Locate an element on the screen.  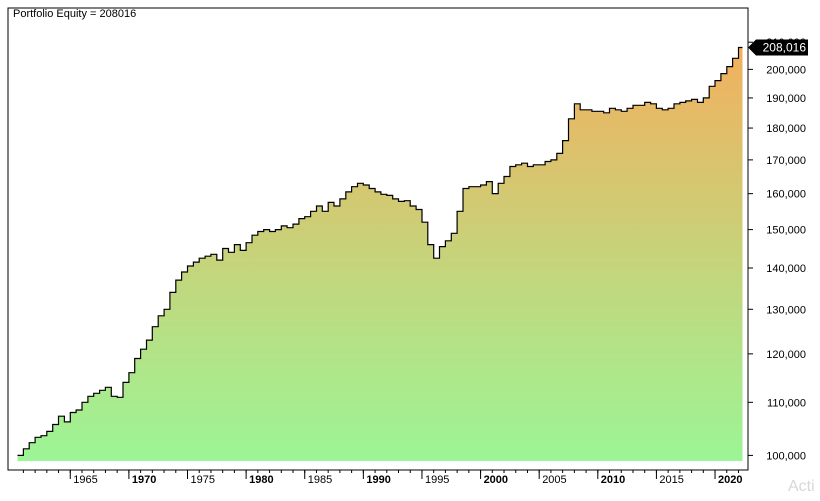
x-tick-label: 1985 is located at coordinates (320, 480).